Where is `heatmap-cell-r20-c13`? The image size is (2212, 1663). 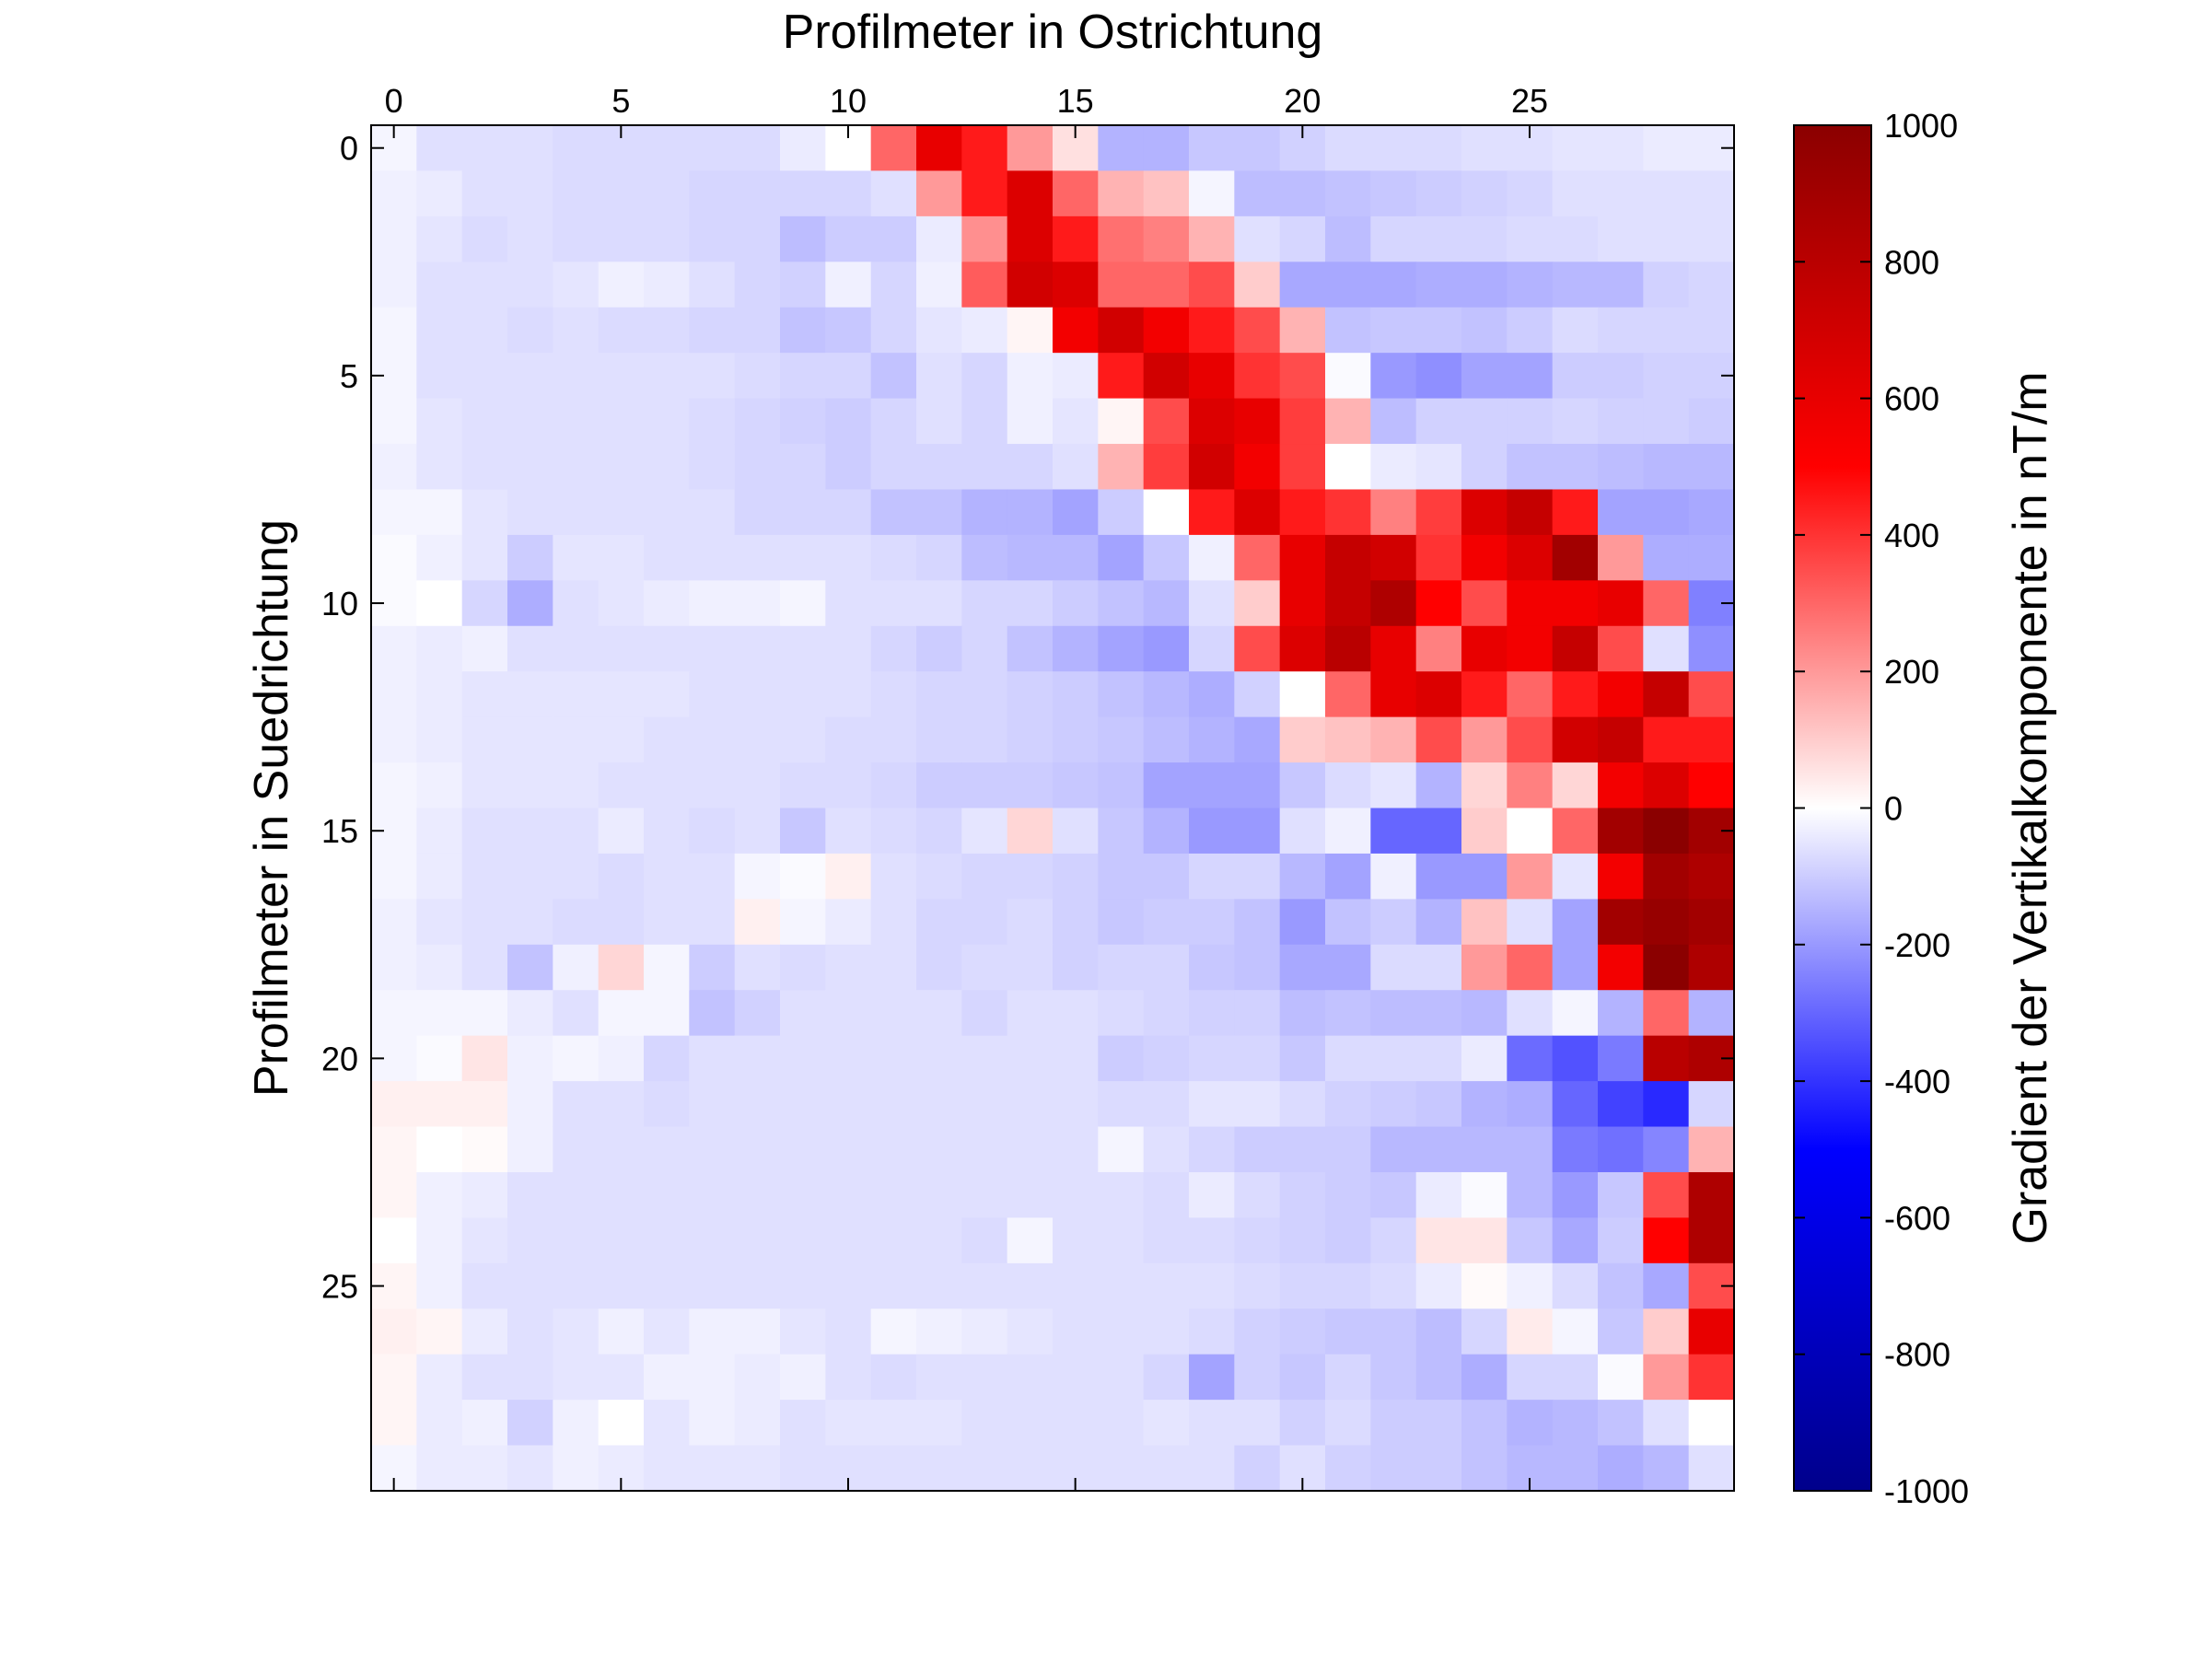 heatmap-cell-r20-c13 is located at coordinates (985, 1058).